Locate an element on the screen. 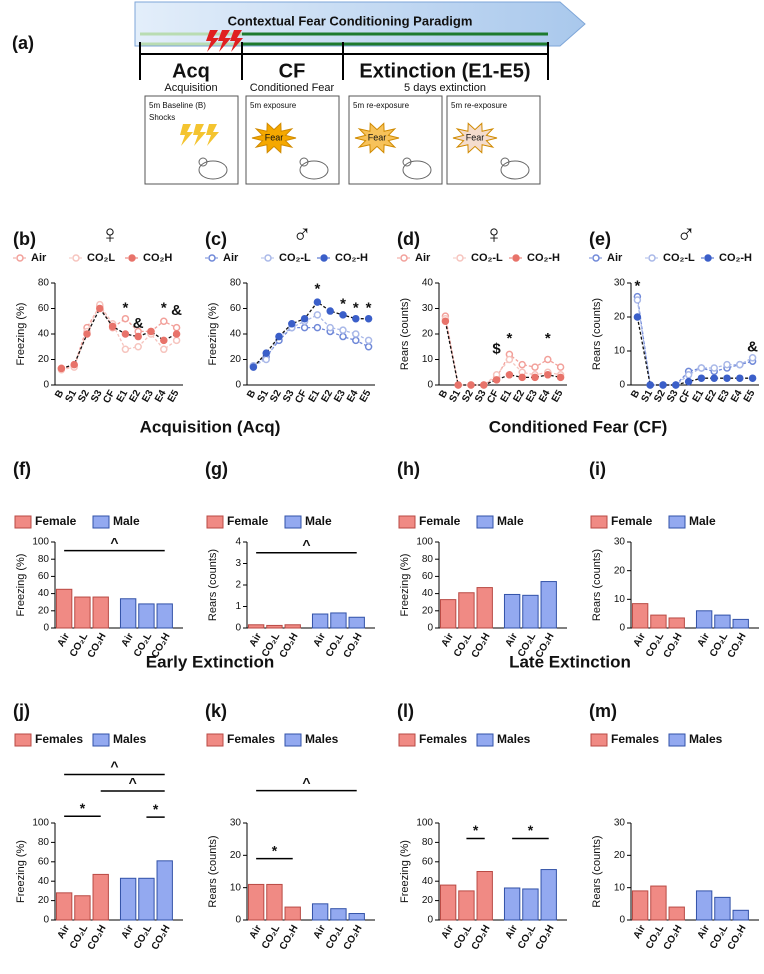 This screenshot has height=974, width=764. x-tick-label: B is located at coordinates (59, 394).